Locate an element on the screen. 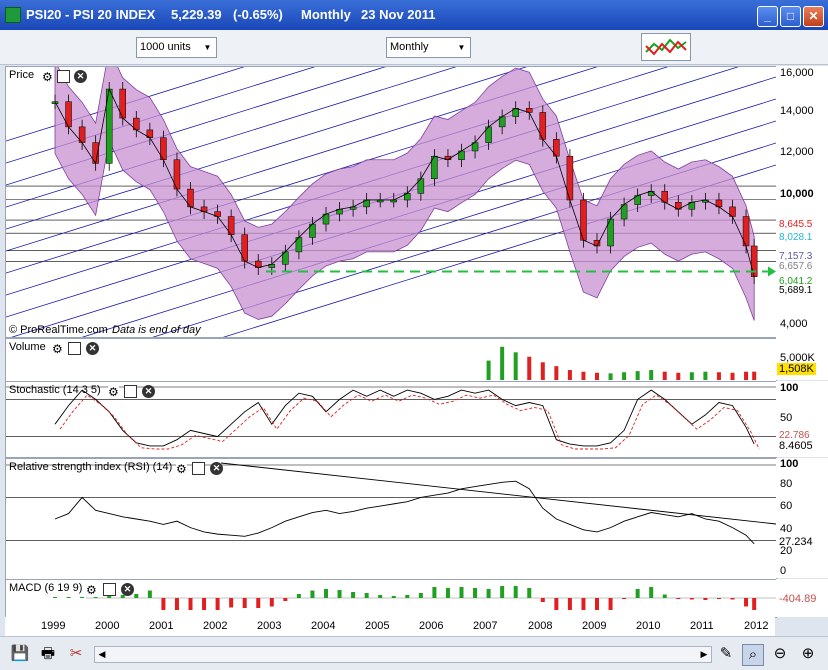 The height and width of the screenshot is (670, 828). stoch-tick: 50 is located at coordinates (786, 418).